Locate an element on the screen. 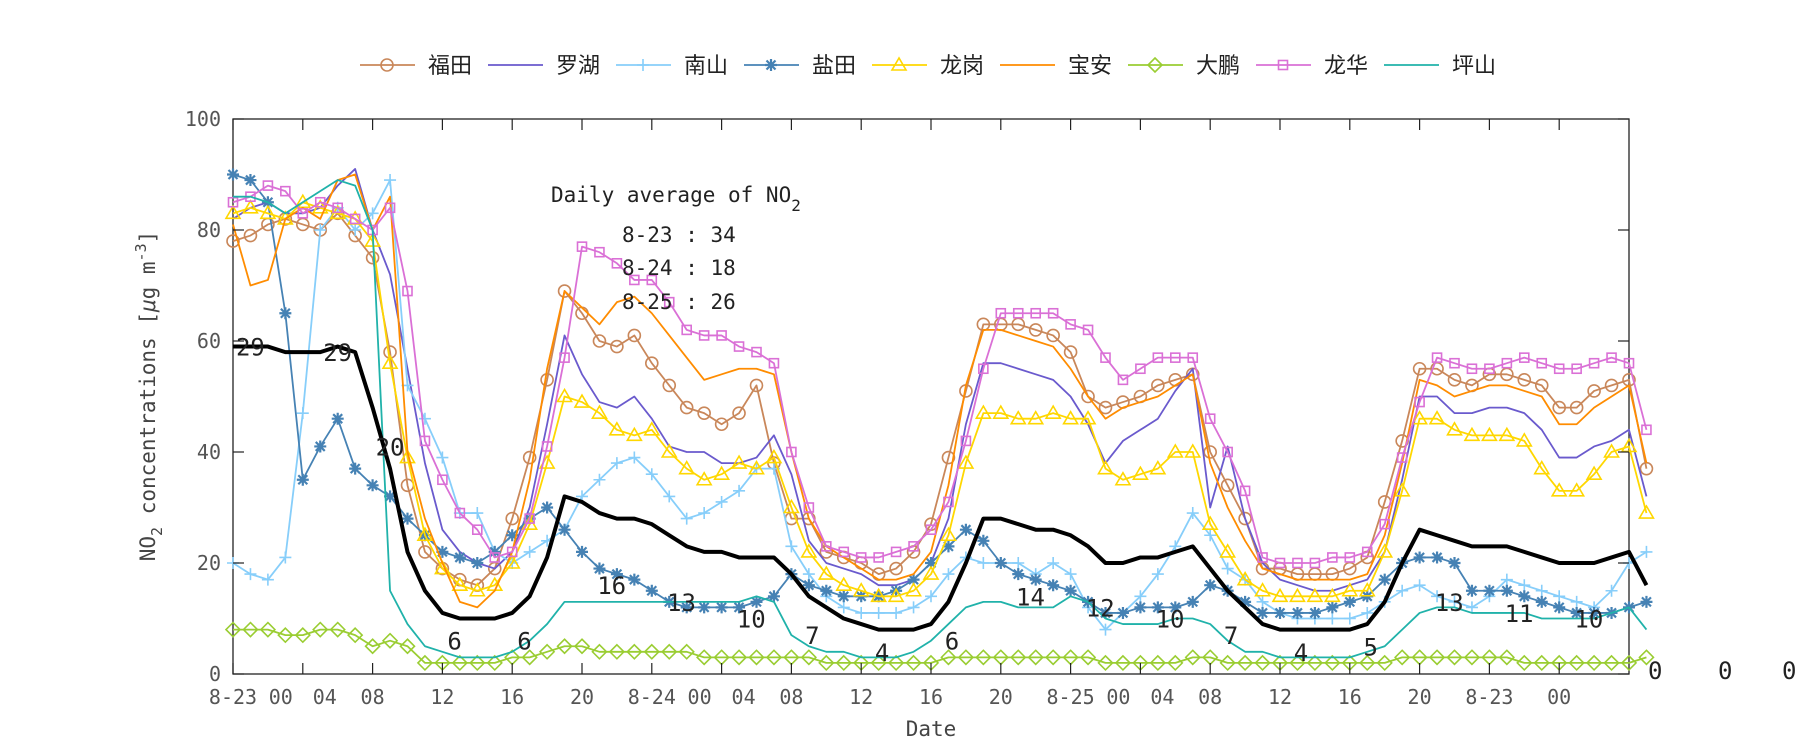 This screenshot has height=750, width=1800. x-tick-label: 8-25 is located at coordinates (1071, 697).